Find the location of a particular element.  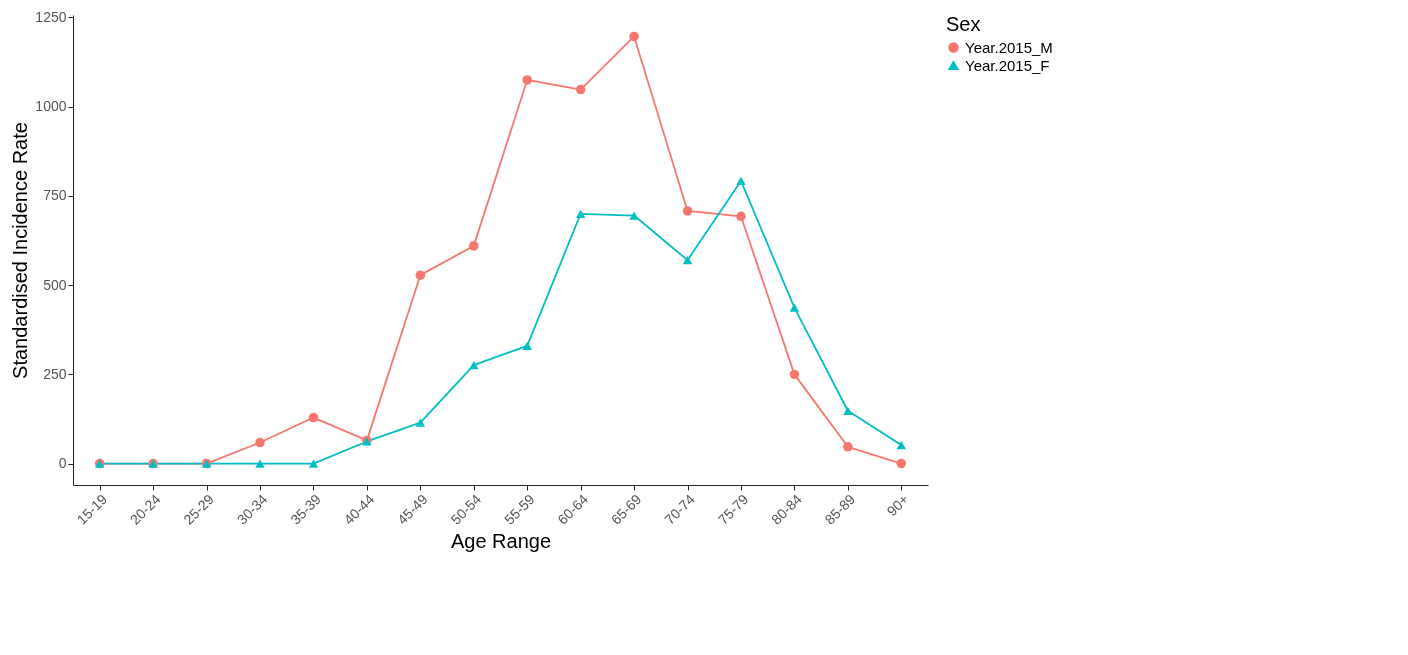

y-tick-label: 750 is located at coordinates (55, 195).